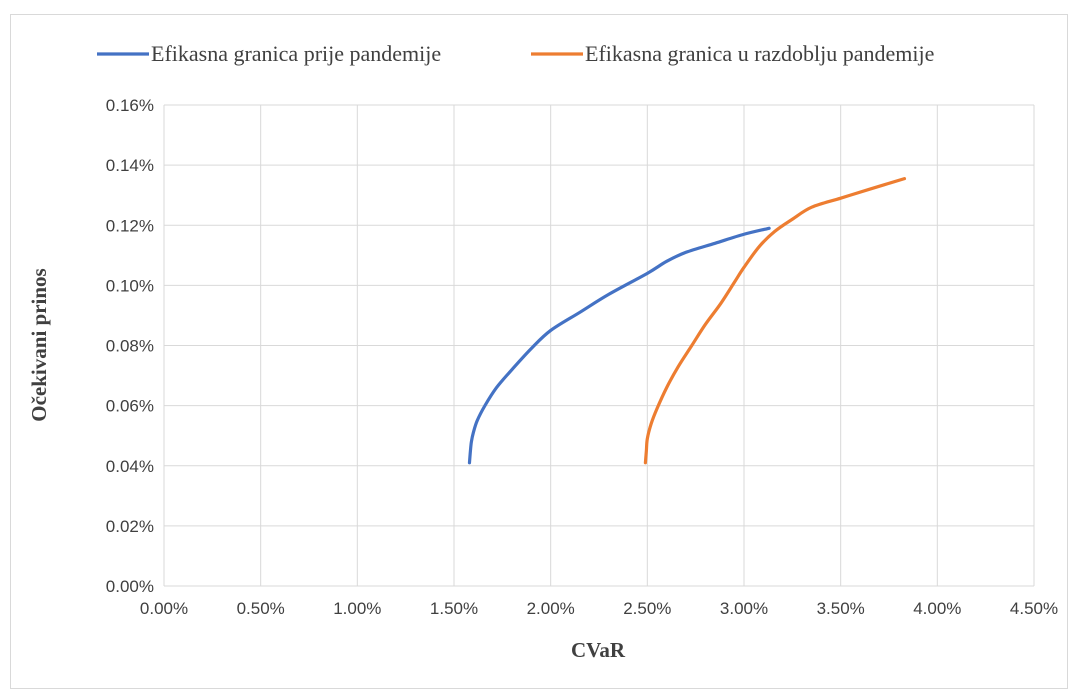 This screenshot has width=1078, height=693. I want to click on x-tick-label: 0.50%, so click(261, 608).